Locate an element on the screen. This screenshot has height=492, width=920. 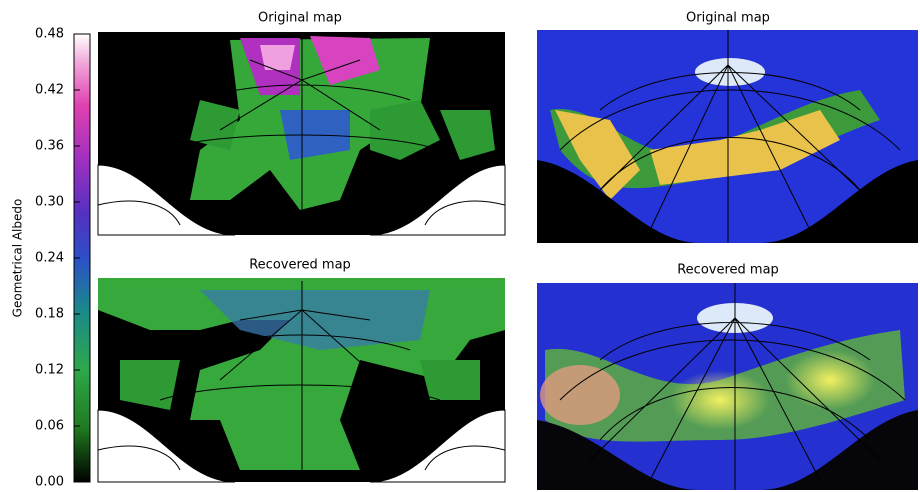
colorbar-tick-label: 0.18 is located at coordinates (49, 314).